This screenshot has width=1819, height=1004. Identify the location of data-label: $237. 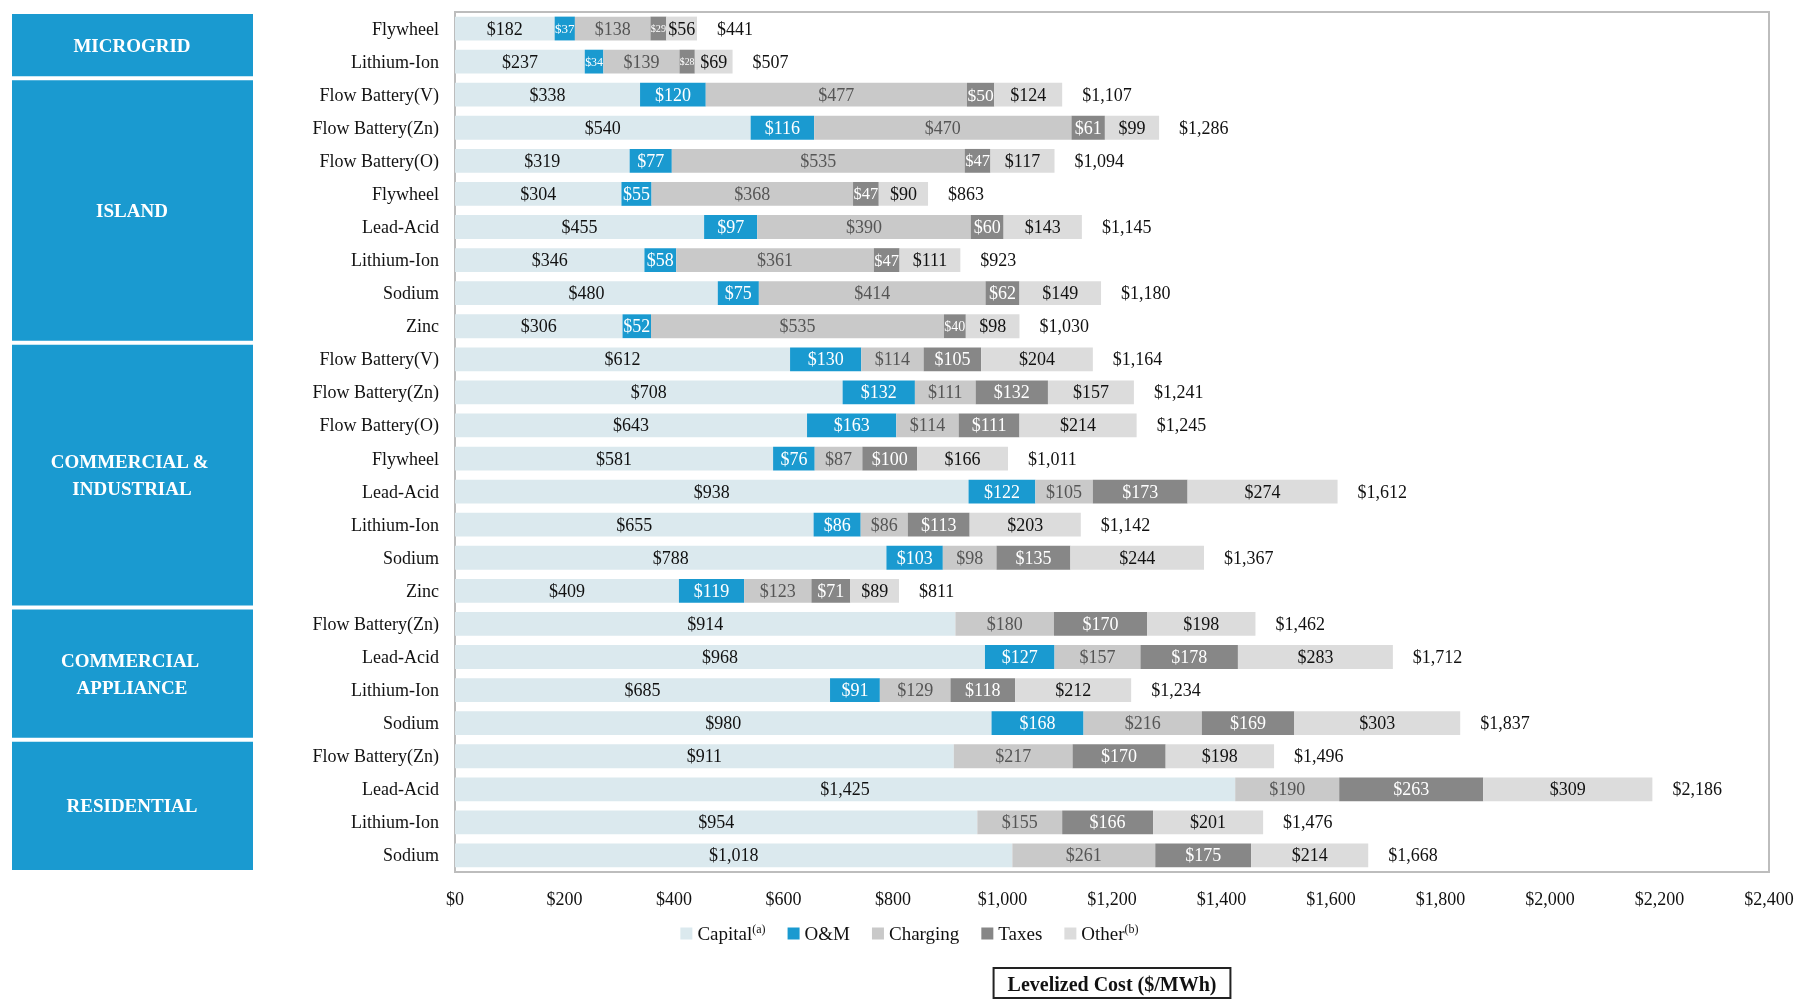
(519, 61).